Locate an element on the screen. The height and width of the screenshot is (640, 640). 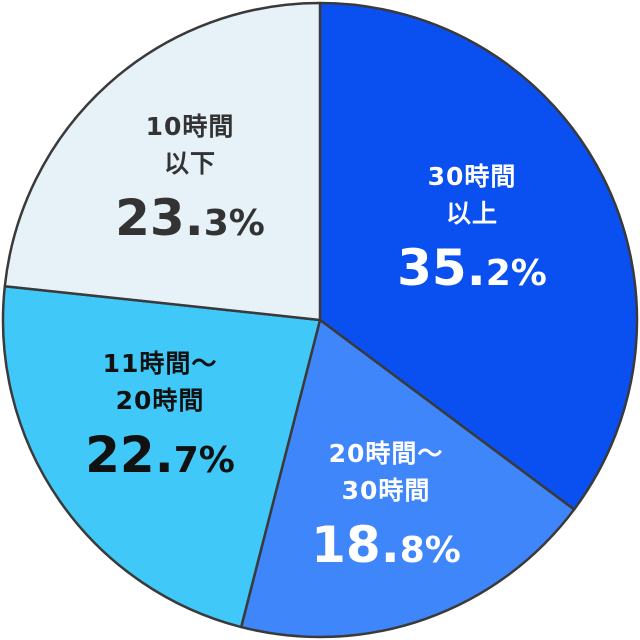
slice-value: 35.2% is located at coordinates (472, 268).